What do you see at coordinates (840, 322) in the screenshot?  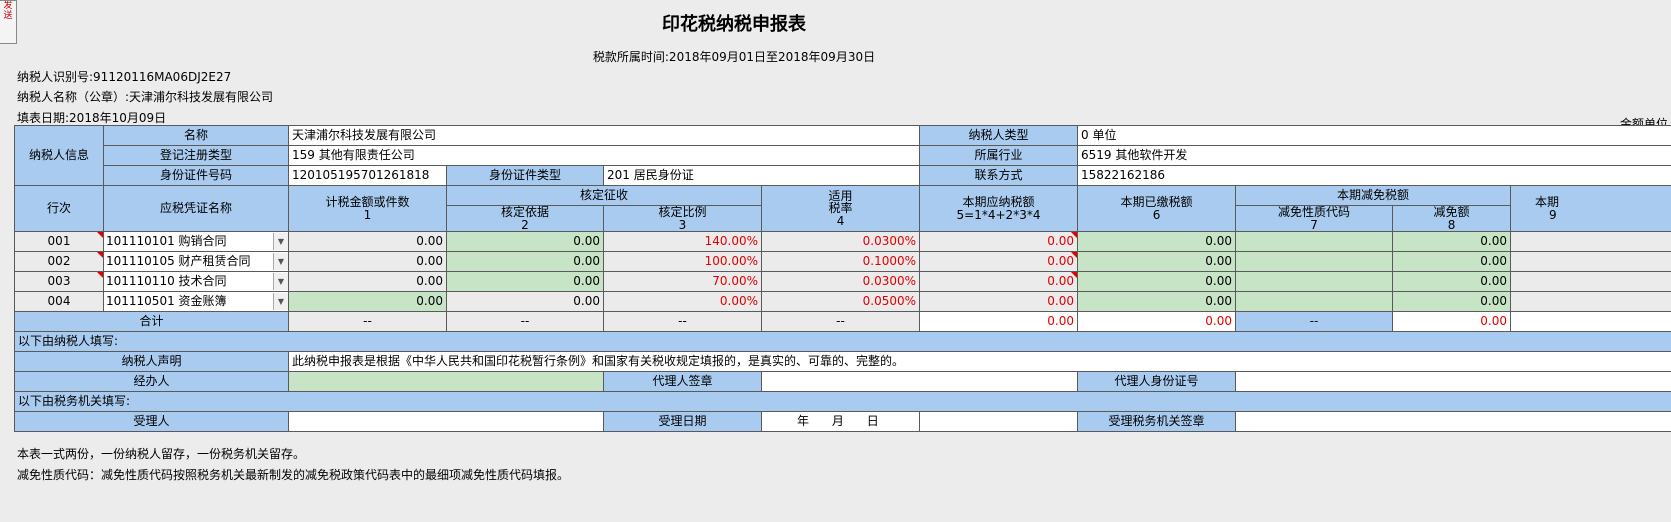 I see `total-rate: --` at bounding box center [840, 322].